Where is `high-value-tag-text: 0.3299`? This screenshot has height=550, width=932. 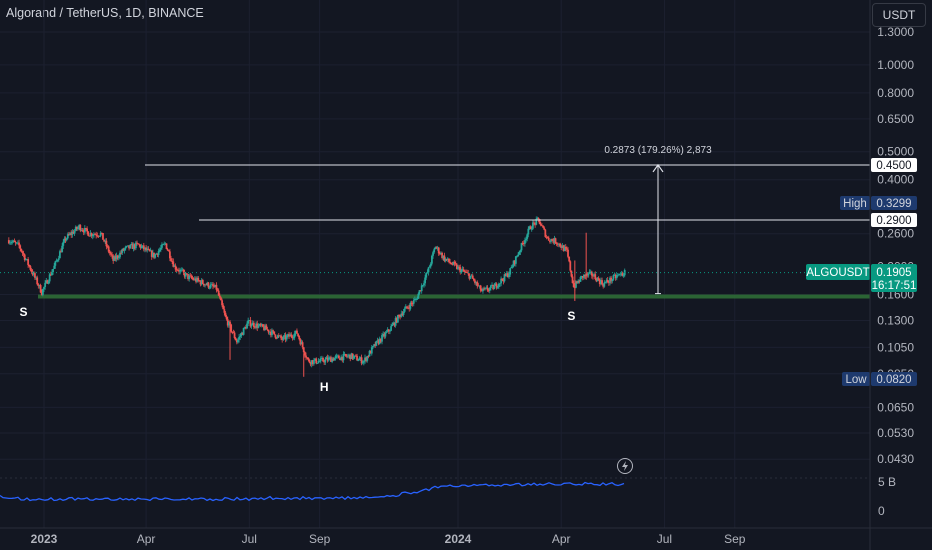
high-value-tag-text: 0.3299 is located at coordinates (893, 204).